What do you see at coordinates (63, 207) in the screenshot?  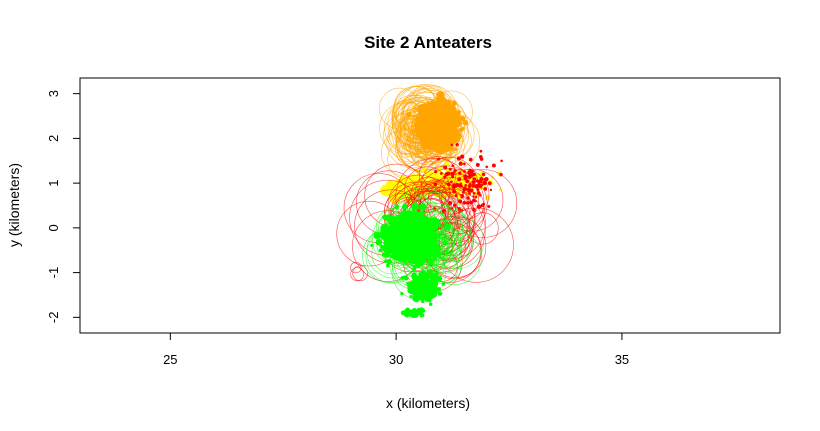 I see `y-axis: -2 -1 0 1 2 3` at bounding box center [63, 207].